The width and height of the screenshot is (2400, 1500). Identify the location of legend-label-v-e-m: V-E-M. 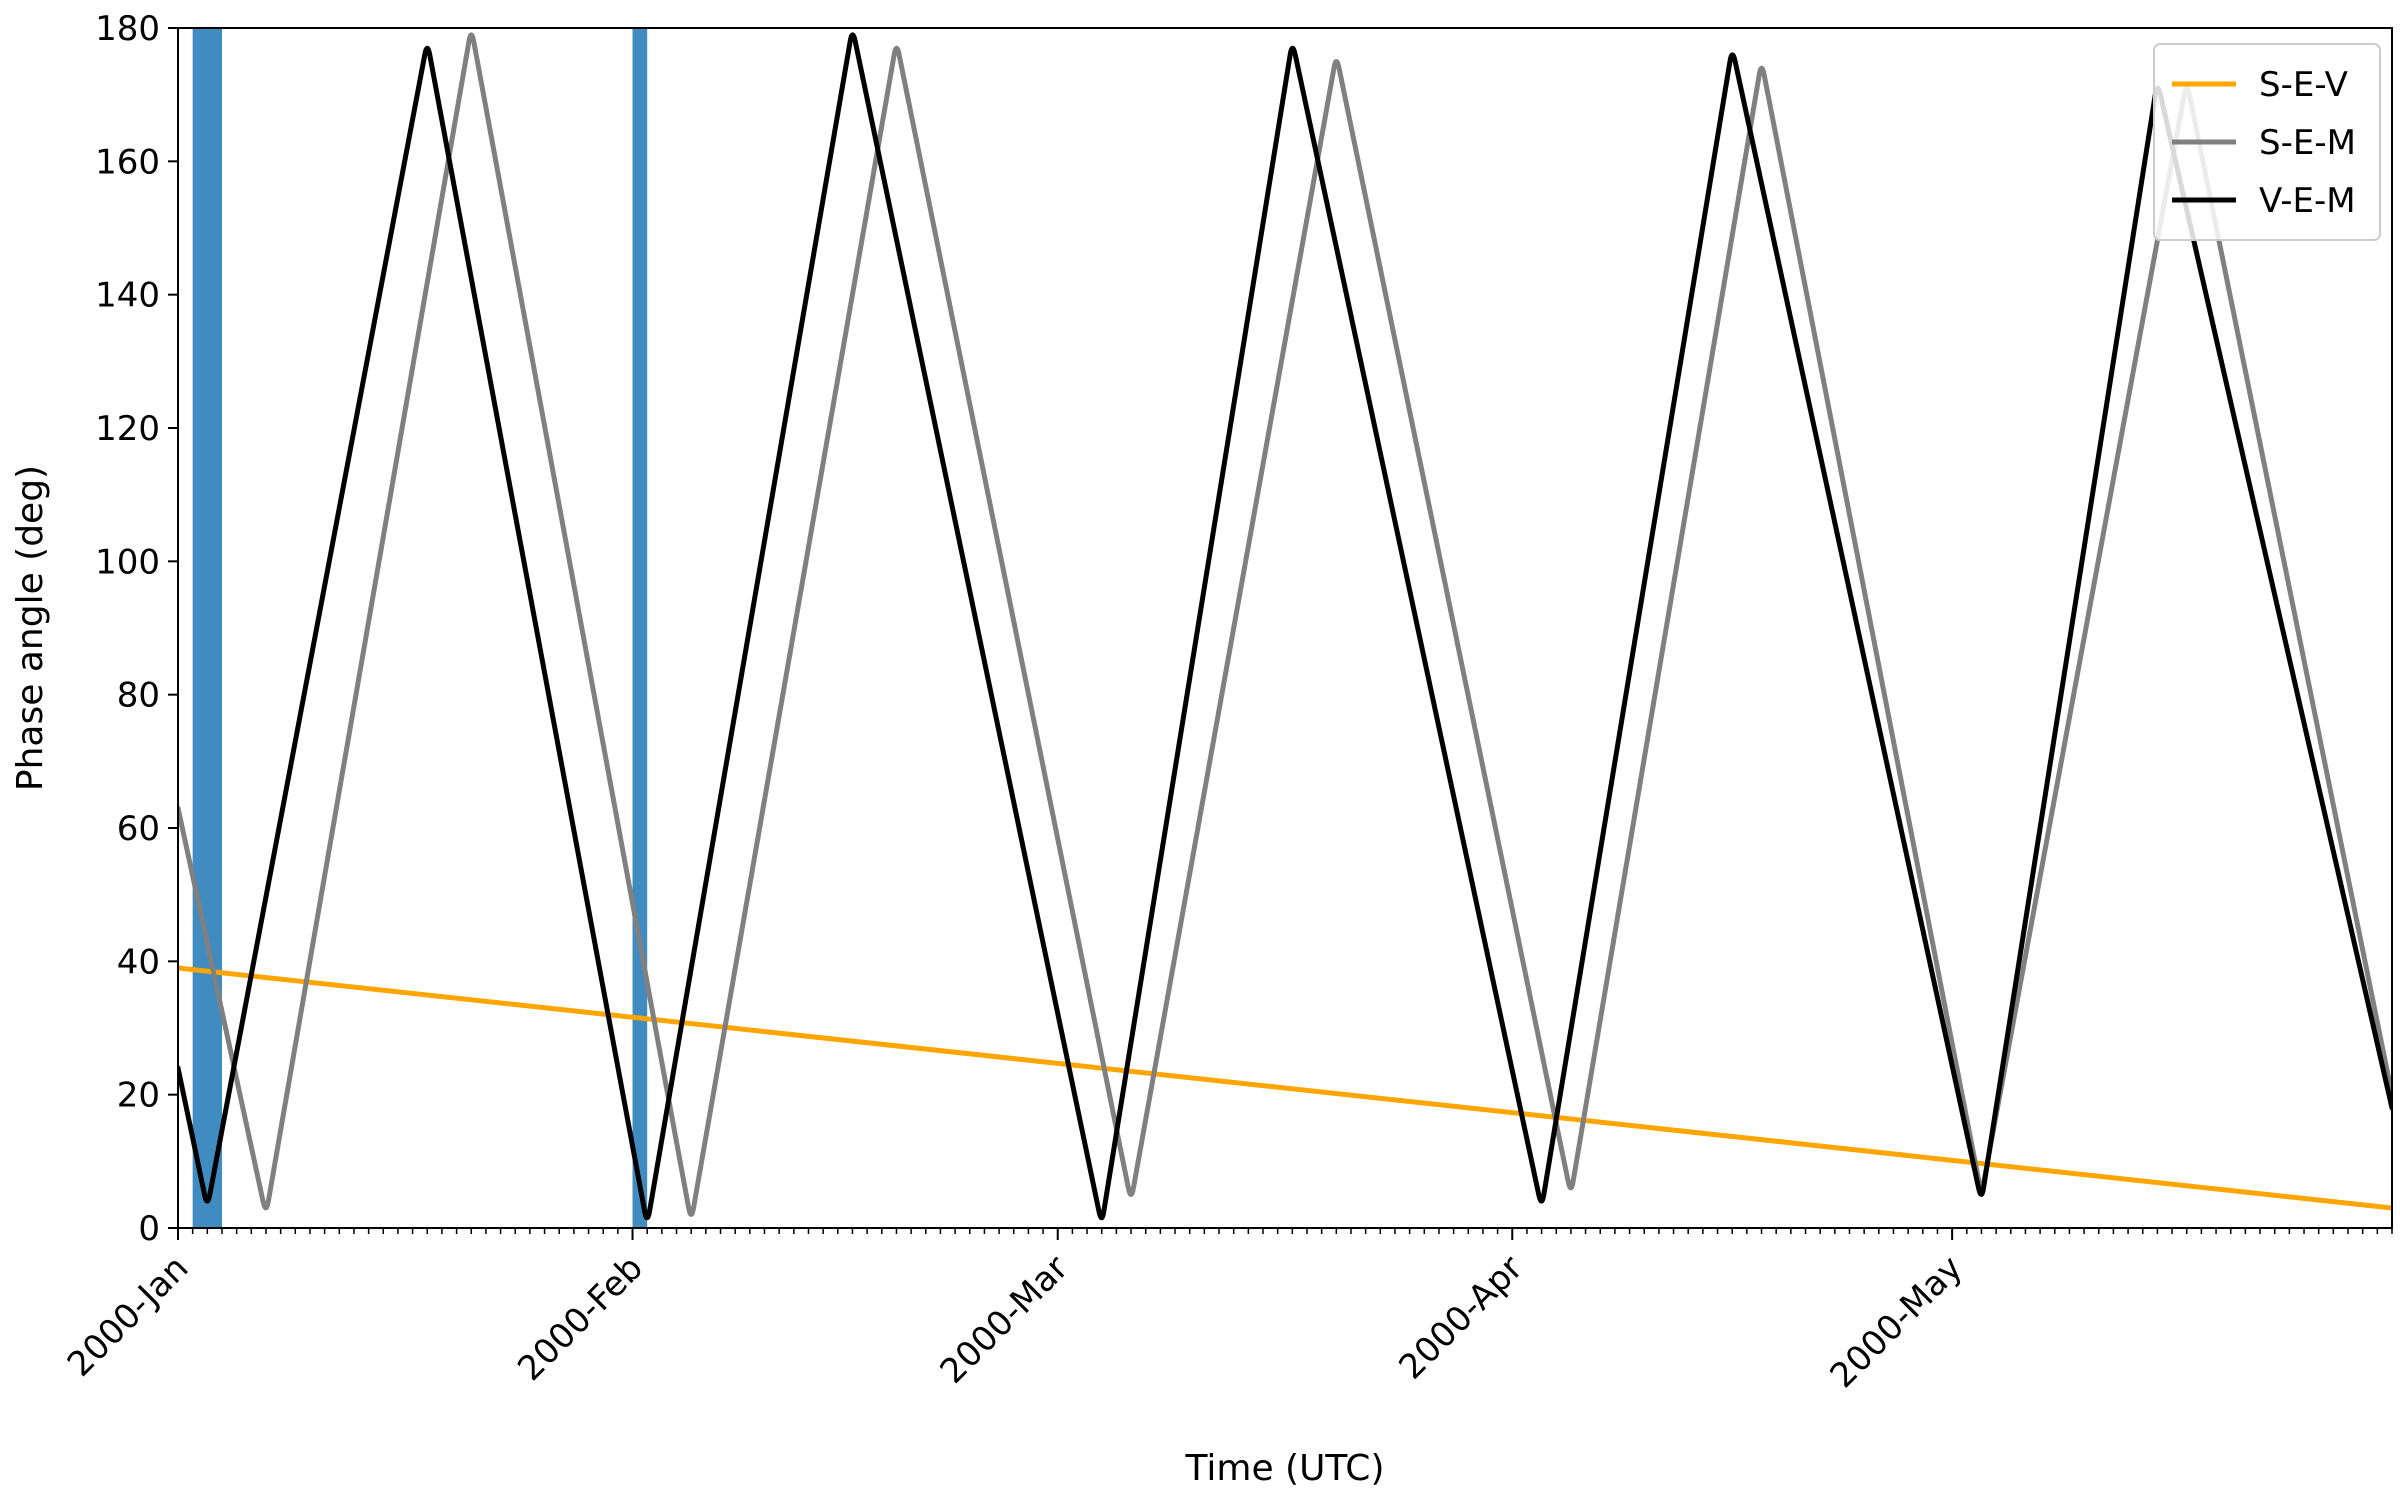
(2307, 201).